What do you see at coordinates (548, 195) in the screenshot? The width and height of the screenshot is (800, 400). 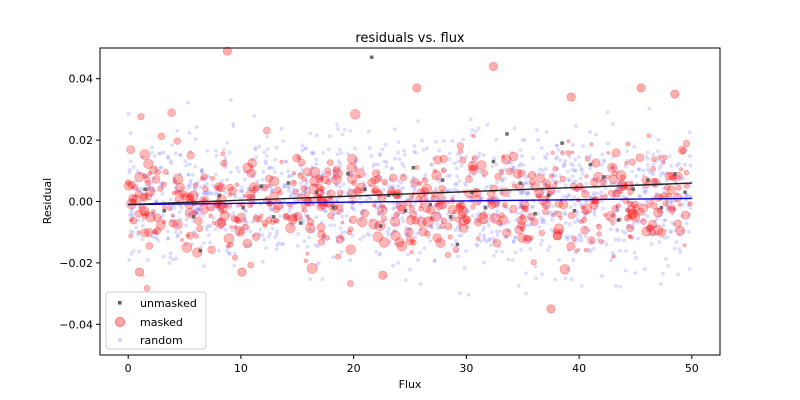 I see `unmasked-point` at bounding box center [548, 195].